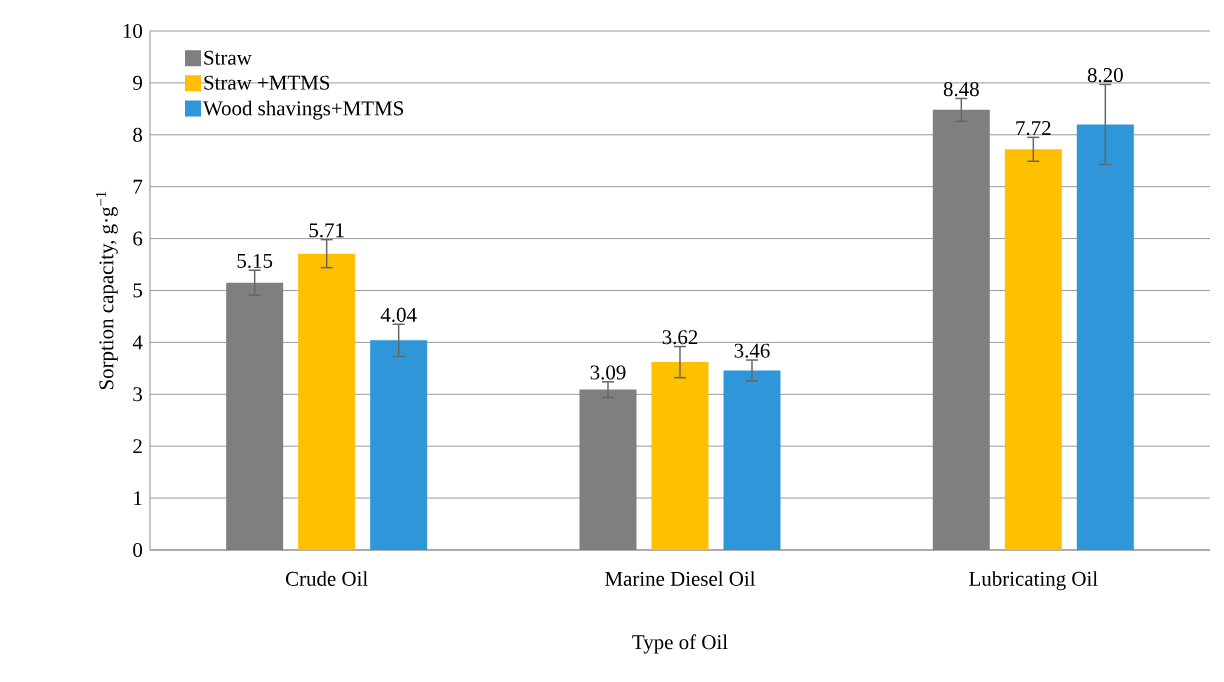 The width and height of the screenshot is (1224, 682). I want to click on data-label: 4.04, so click(398, 315).